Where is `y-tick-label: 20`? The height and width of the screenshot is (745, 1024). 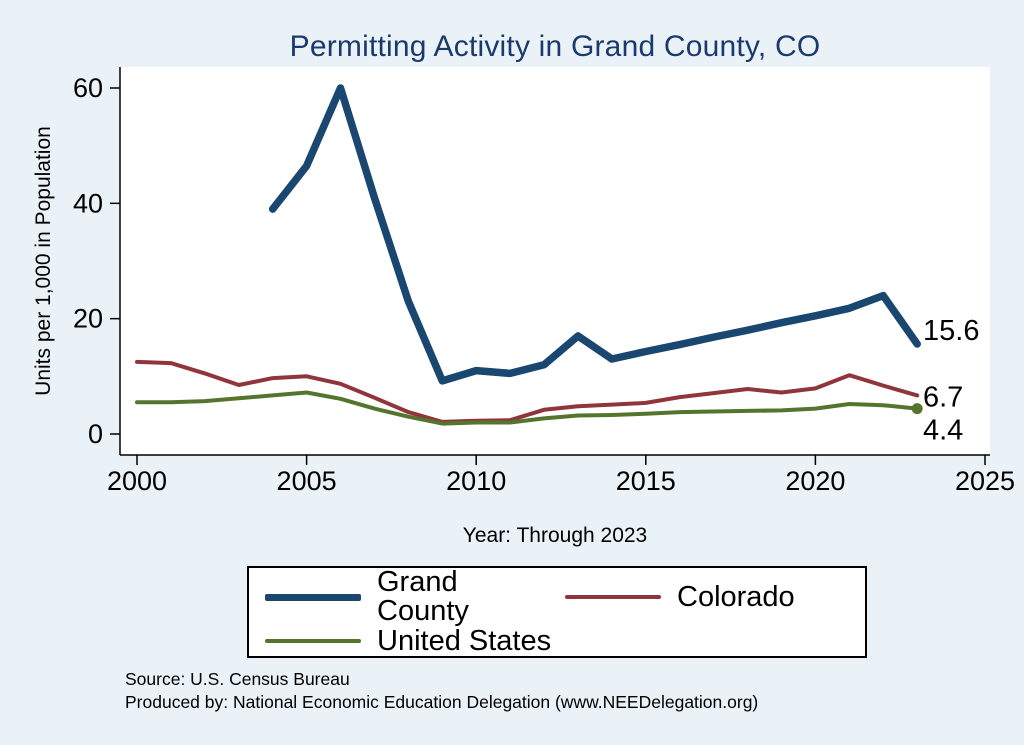
y-tick-label: 20 is located at coordinates (88, 319).